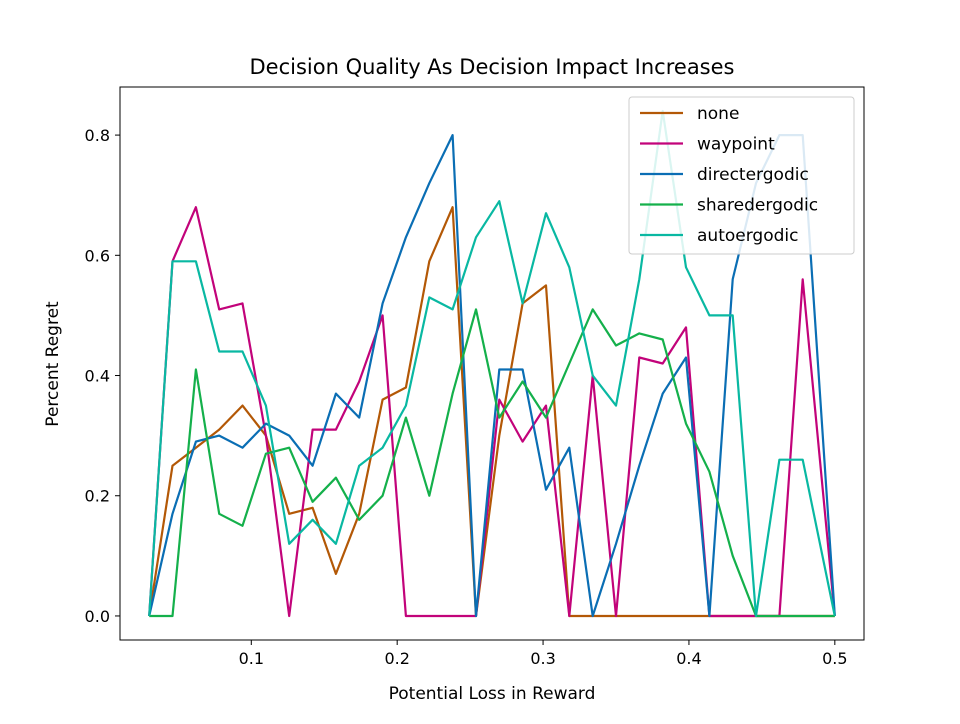 Image resolution: width=960 pixels, height=724 pixels. Describe the element at coordinates (251, 658) in the screenshot. I see `x-tick-label: 0.1` at that location.